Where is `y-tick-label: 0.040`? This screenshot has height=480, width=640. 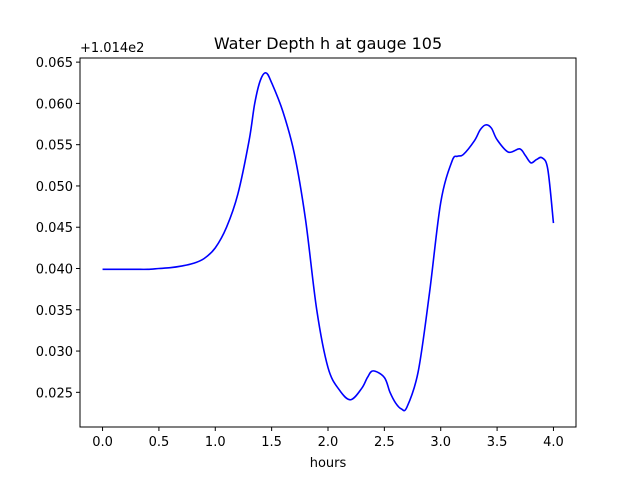 y-tick-label: 0.040 is located at coordinates (54, 270).